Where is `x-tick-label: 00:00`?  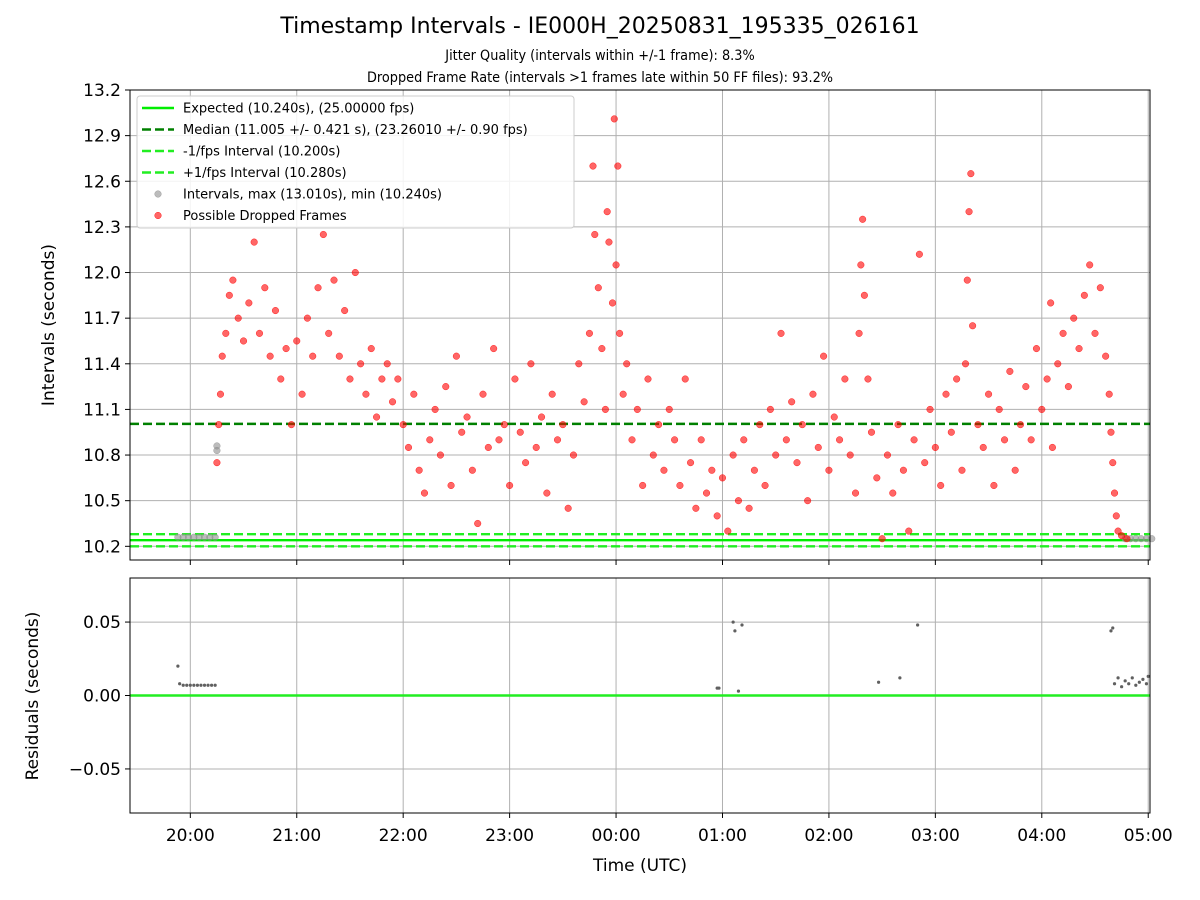
x-tick-label: 00:00 is located at coordinates (616, 836).